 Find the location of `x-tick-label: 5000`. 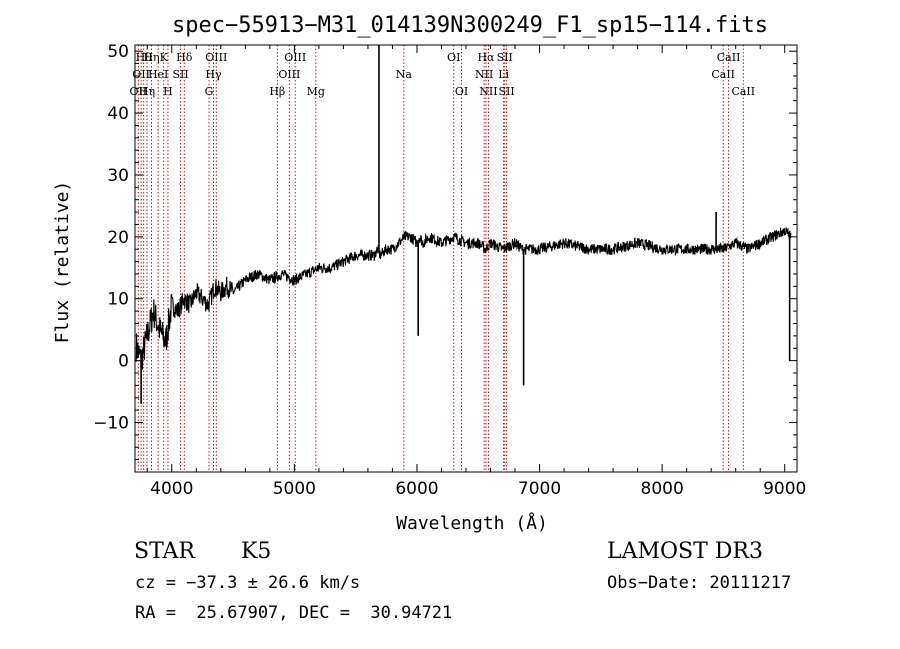

x-tick-label: 5000 is located at coordinates (294, 489).